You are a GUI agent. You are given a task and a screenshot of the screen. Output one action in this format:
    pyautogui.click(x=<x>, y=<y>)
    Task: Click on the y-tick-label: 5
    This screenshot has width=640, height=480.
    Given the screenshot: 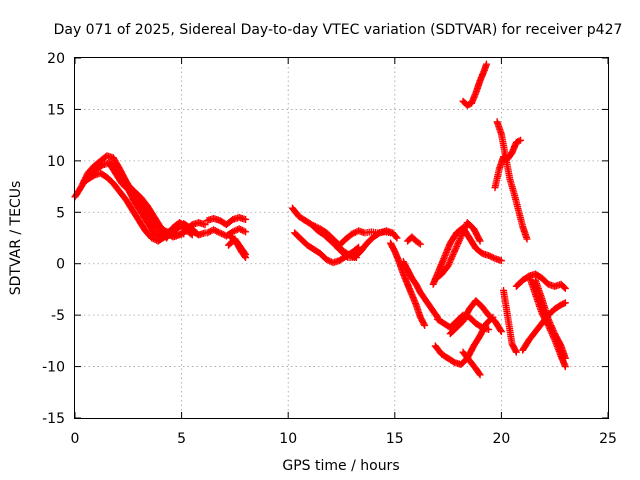 What is the action you would take?
    pyautogui.click(x=60, y=213)
    